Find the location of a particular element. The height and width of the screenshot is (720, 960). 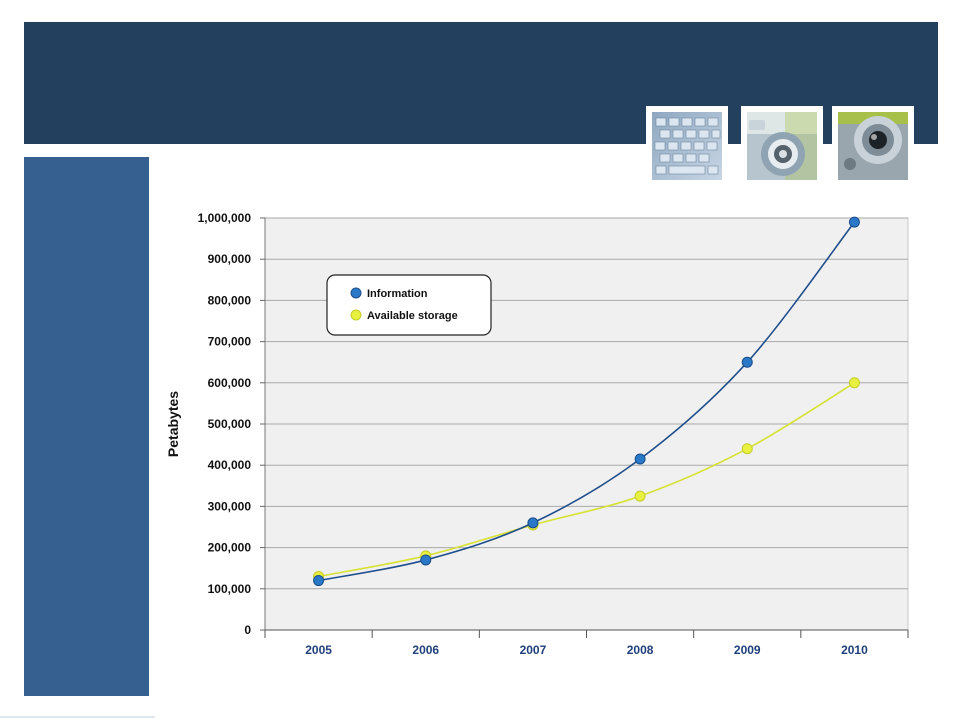

legend-box is located at coordinates (409, 305).